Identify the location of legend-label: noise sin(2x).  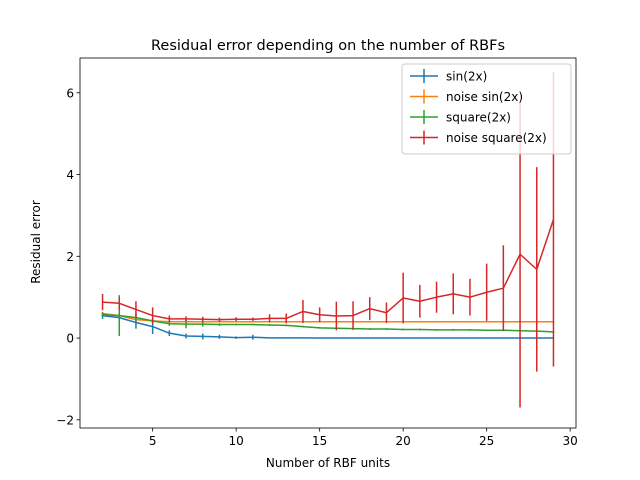
(484, 97).